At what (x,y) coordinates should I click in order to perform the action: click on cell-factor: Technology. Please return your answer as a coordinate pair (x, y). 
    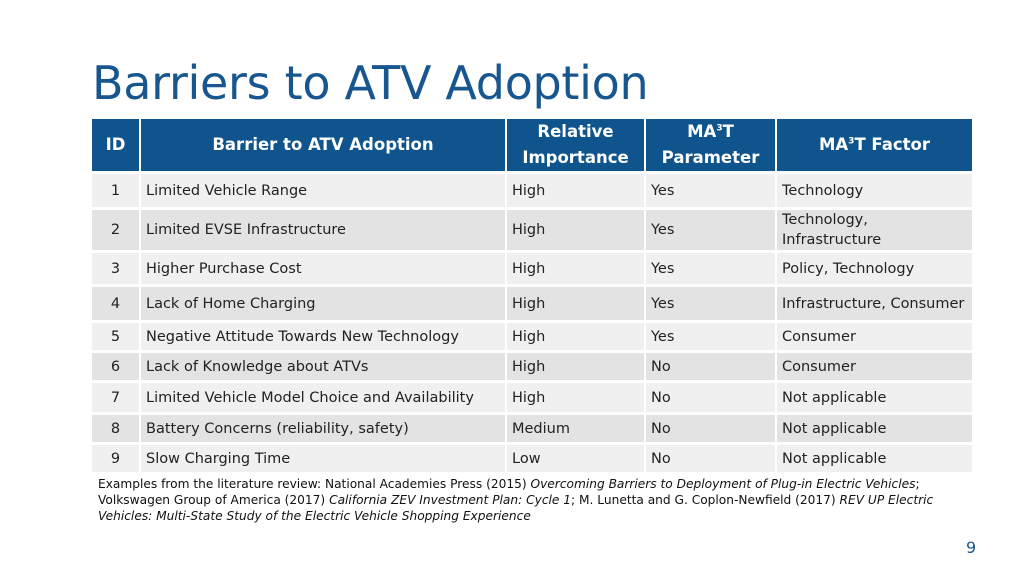
    Looking at the image, I should click on (874, 190).